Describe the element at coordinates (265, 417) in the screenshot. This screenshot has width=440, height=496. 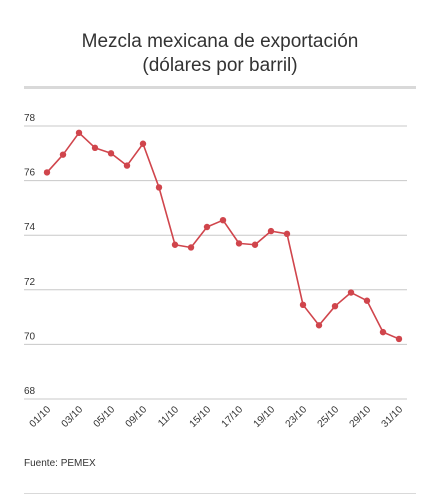
I see `x-tick-label: 19/10` at that location.